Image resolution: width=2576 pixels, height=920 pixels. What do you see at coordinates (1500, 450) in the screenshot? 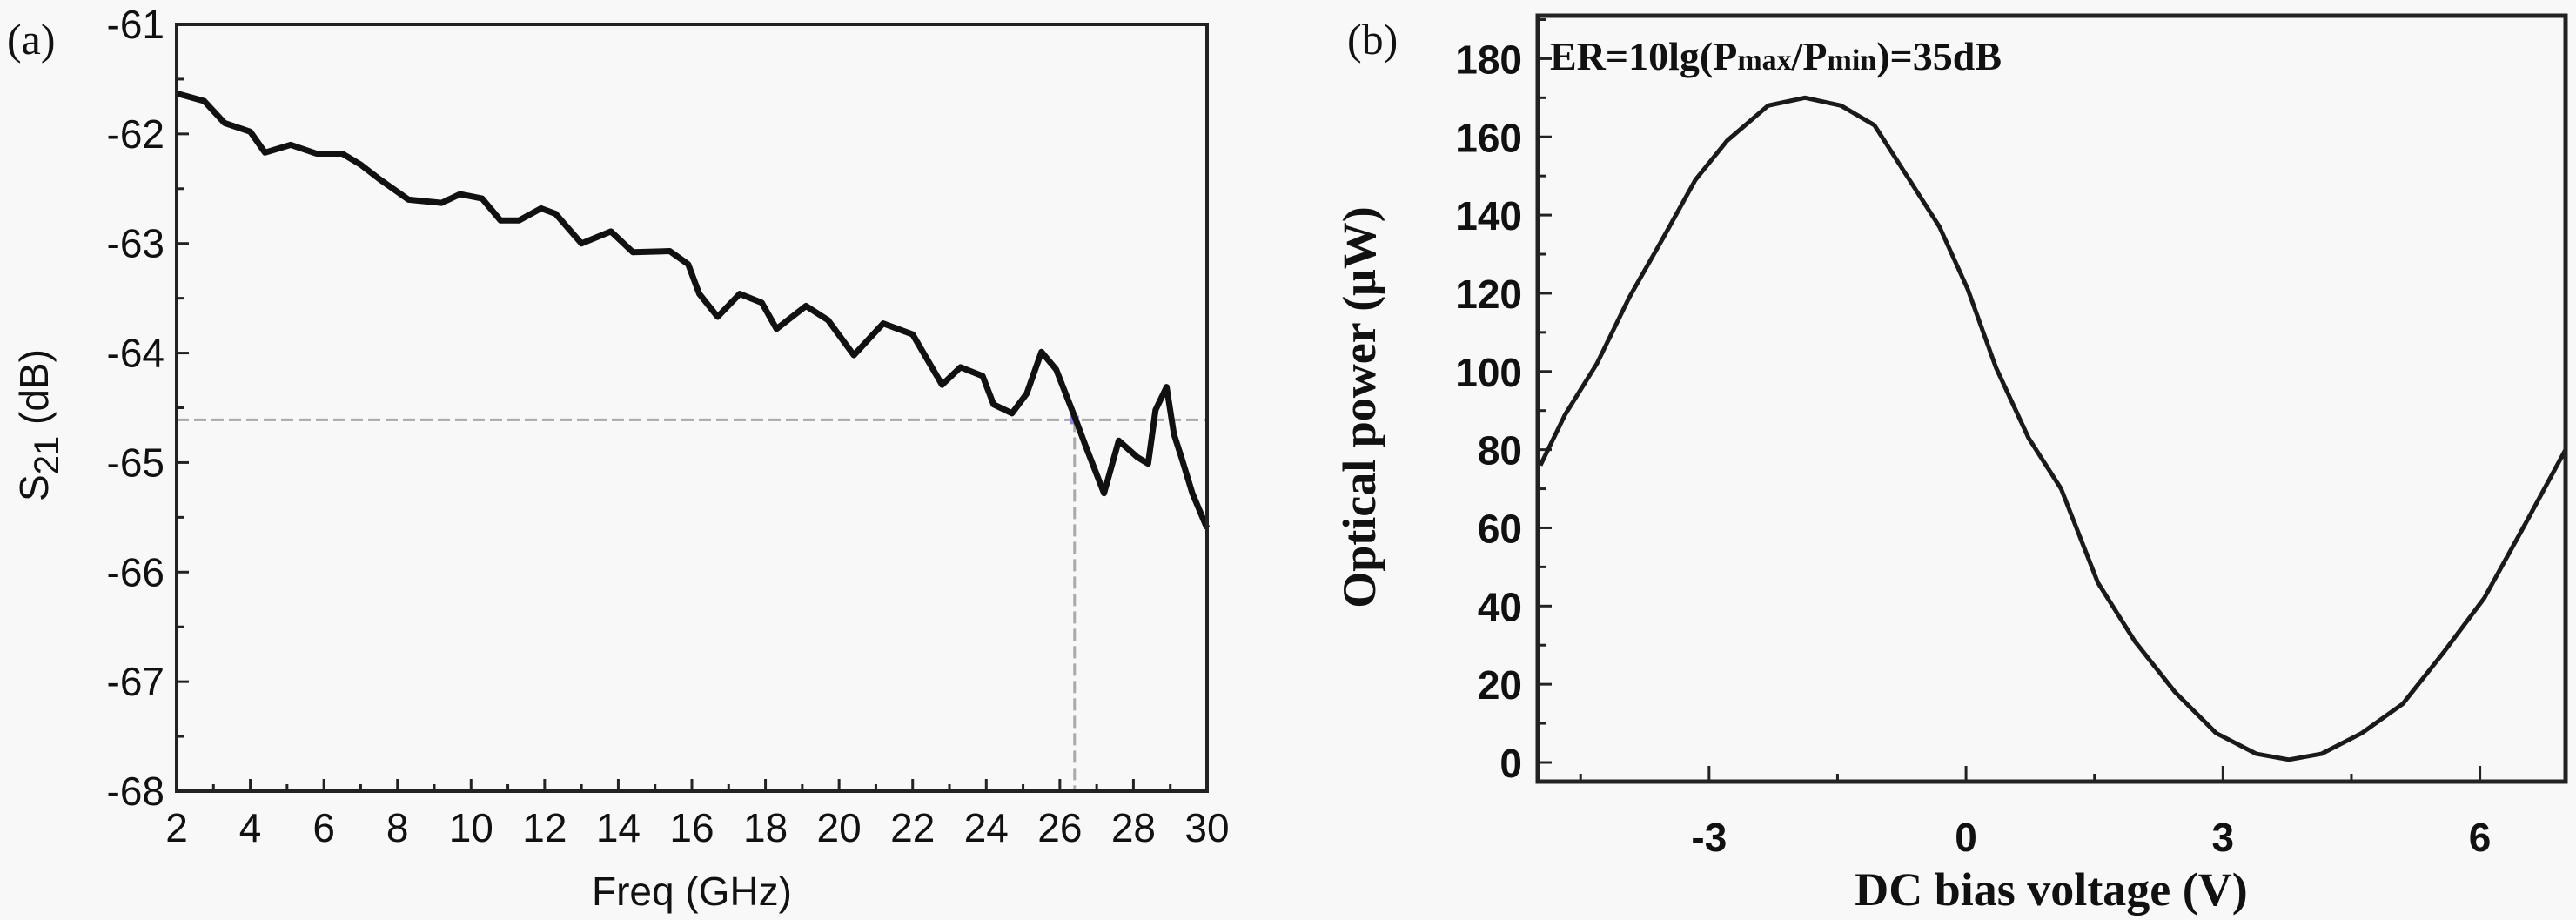
I see `y-tick-label: 80` at bounding box center [1500, 450].